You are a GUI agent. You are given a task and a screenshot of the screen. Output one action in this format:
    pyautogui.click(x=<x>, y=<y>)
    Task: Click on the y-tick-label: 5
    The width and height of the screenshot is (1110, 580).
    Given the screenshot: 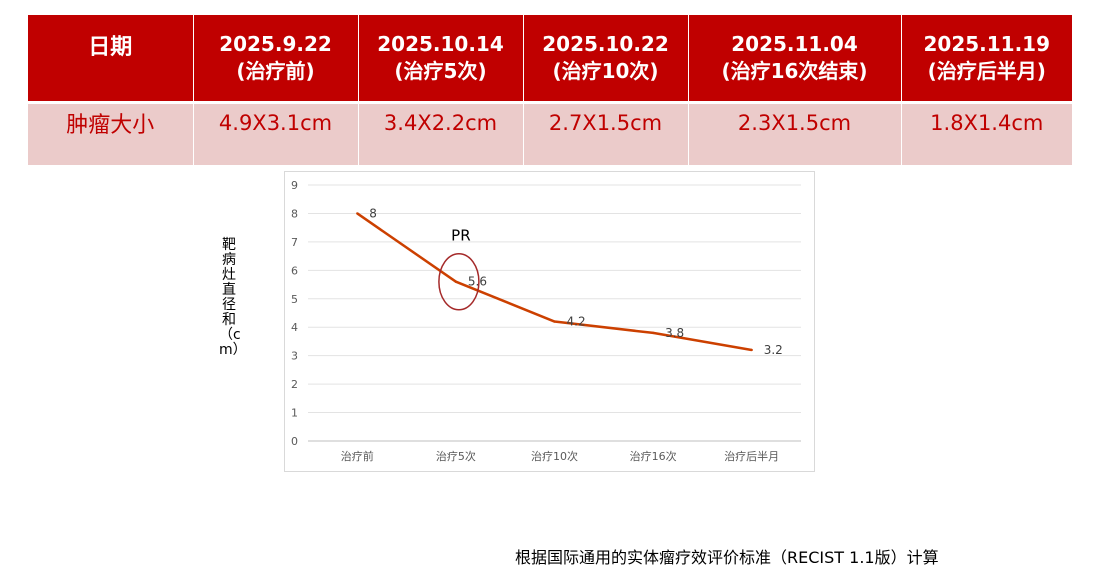 What is the action you would take?
    pyautogui.click(x=294, y=299)
    